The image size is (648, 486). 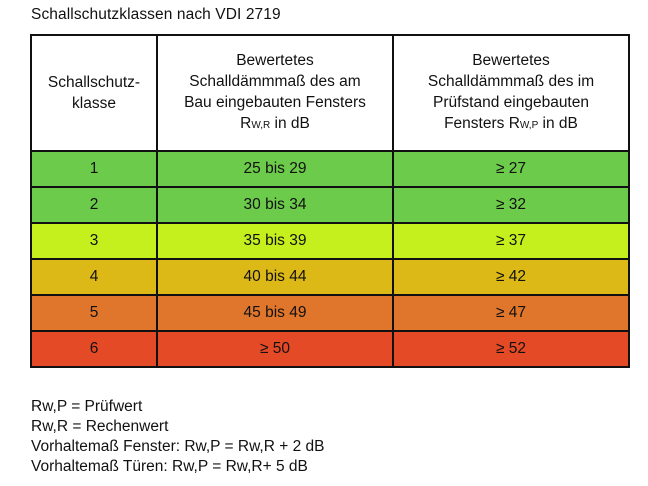 I want to click on cell-bau: 40 bis 44, so click(x=275, y=277).